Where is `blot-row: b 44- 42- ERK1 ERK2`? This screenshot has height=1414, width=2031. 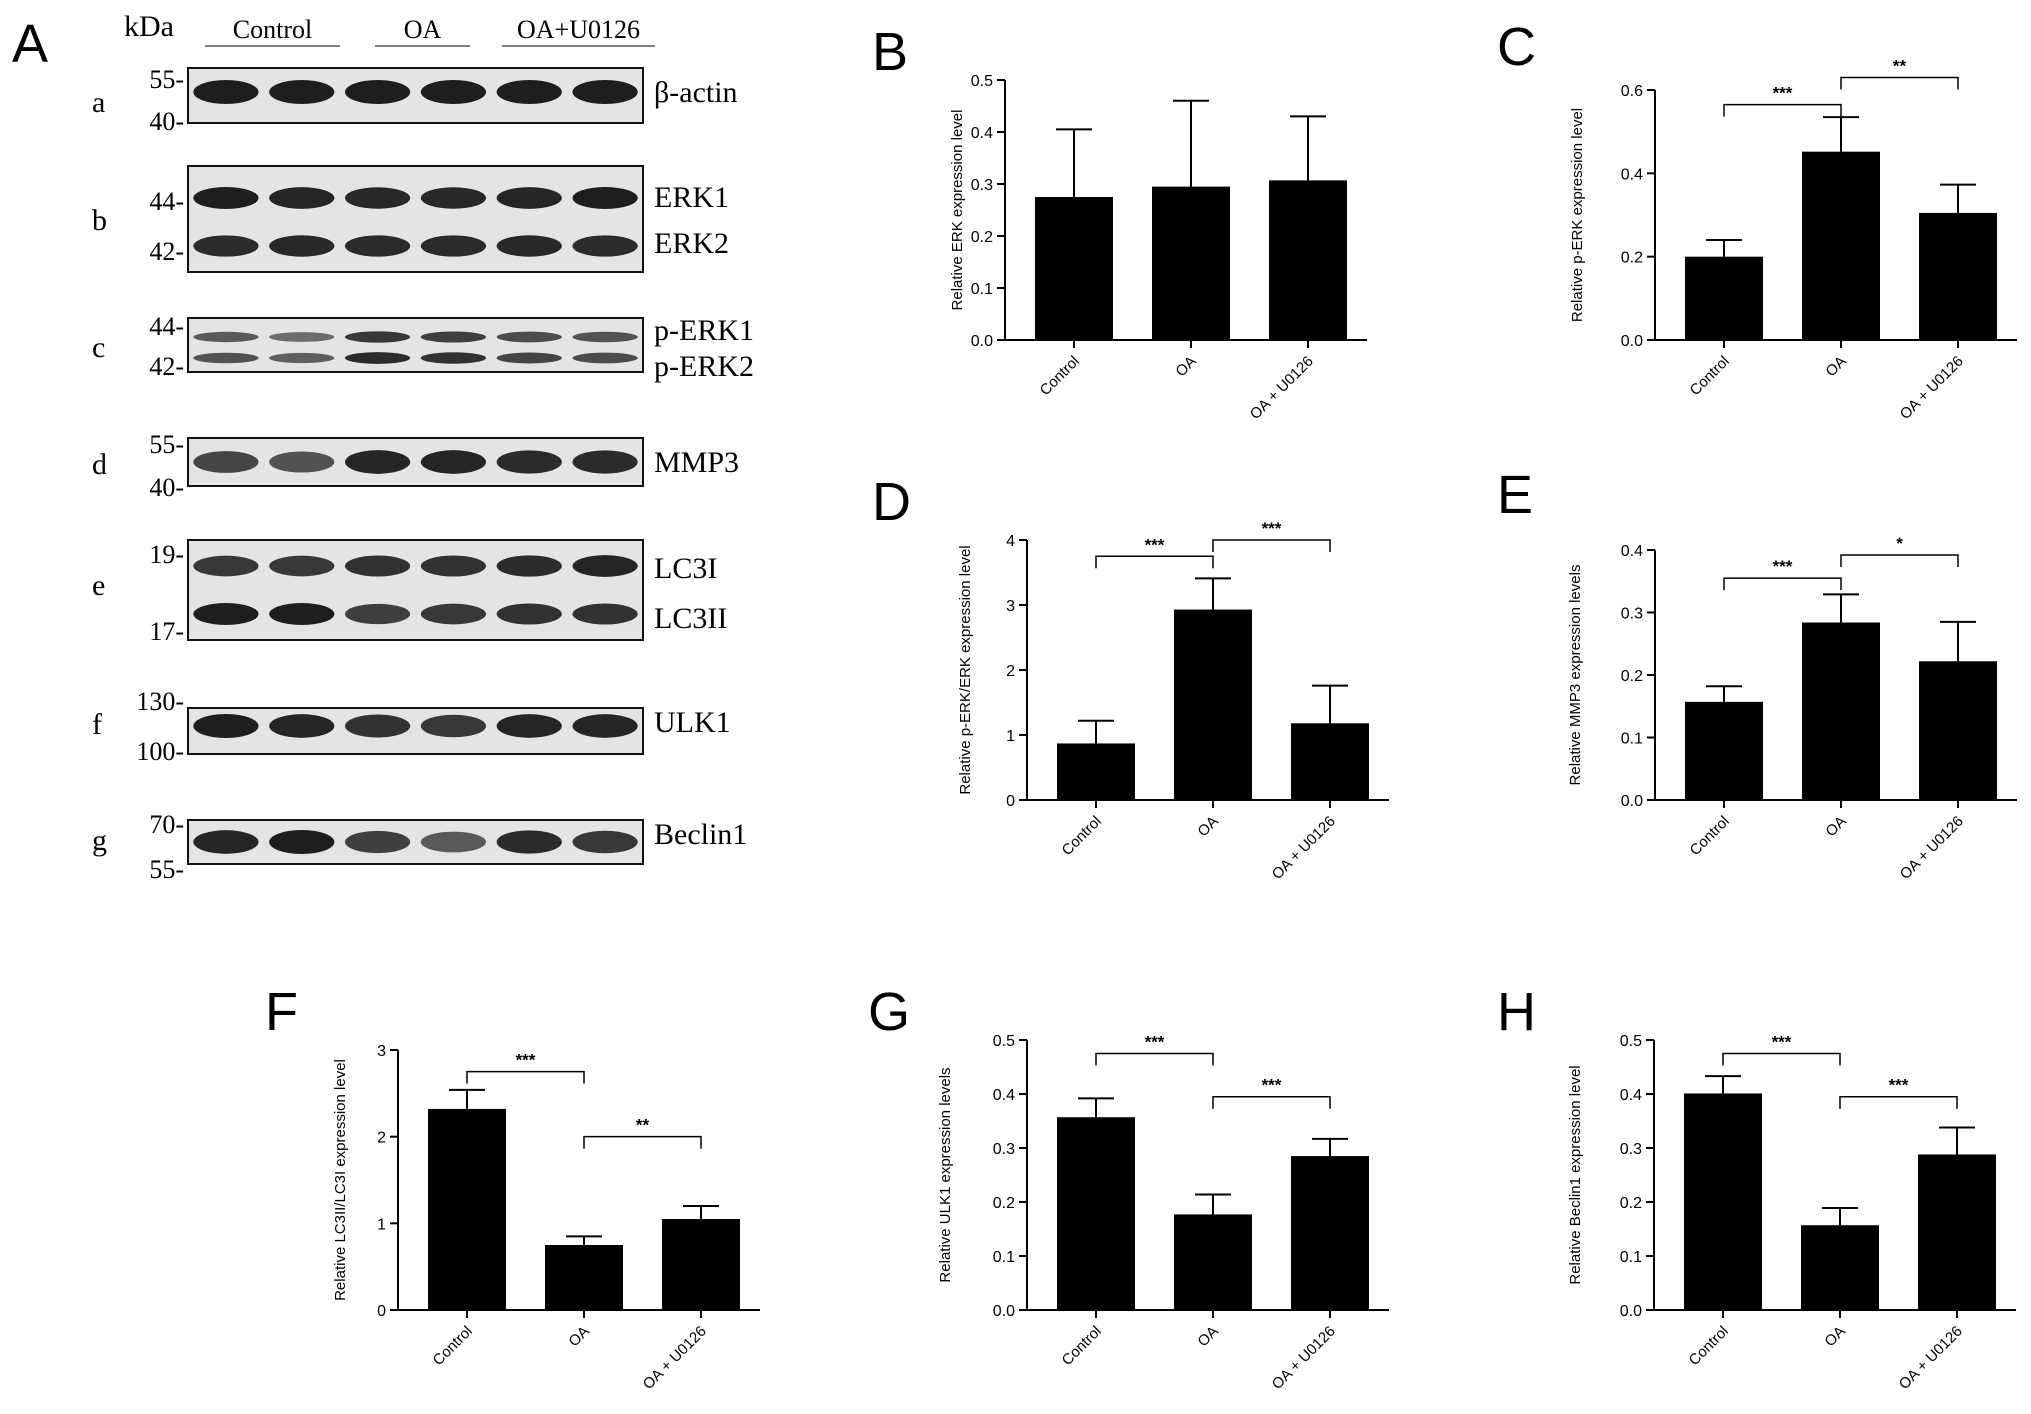
blot-row: b 44- 42- ERK1 ERK2 is located at coordinates (410, 219).